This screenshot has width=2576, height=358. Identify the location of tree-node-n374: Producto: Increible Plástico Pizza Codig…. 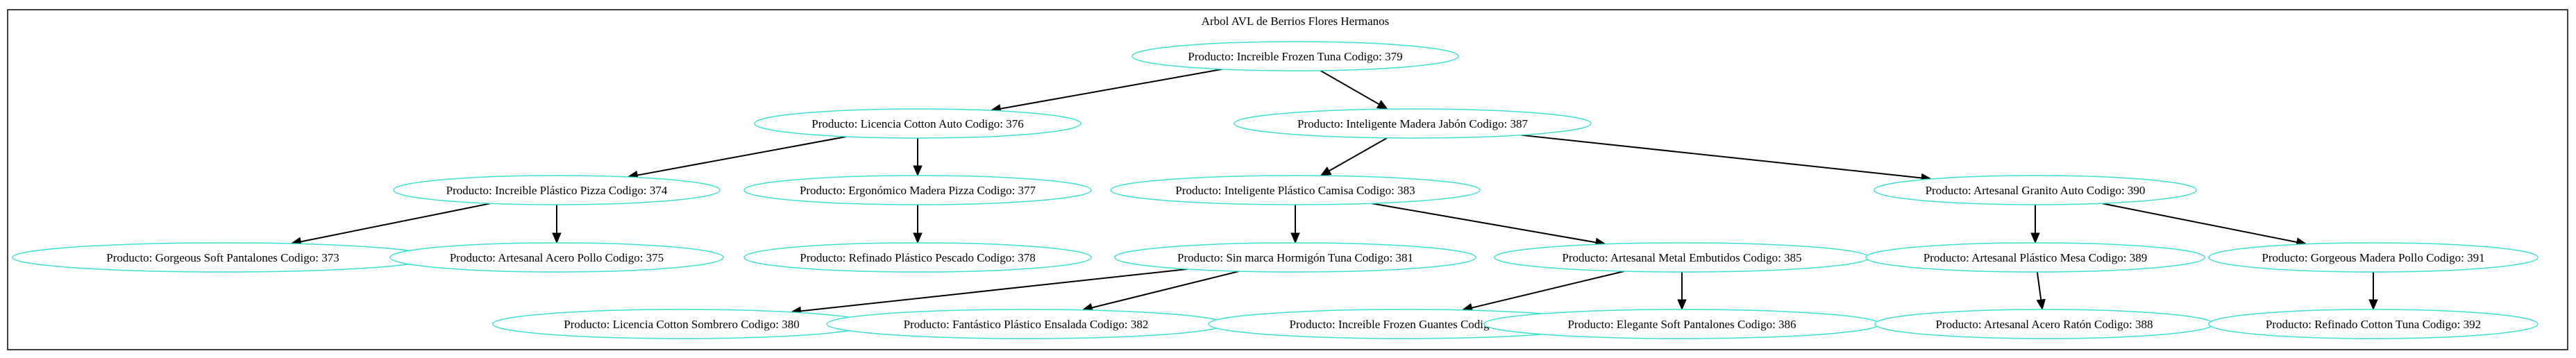
(557, 190).